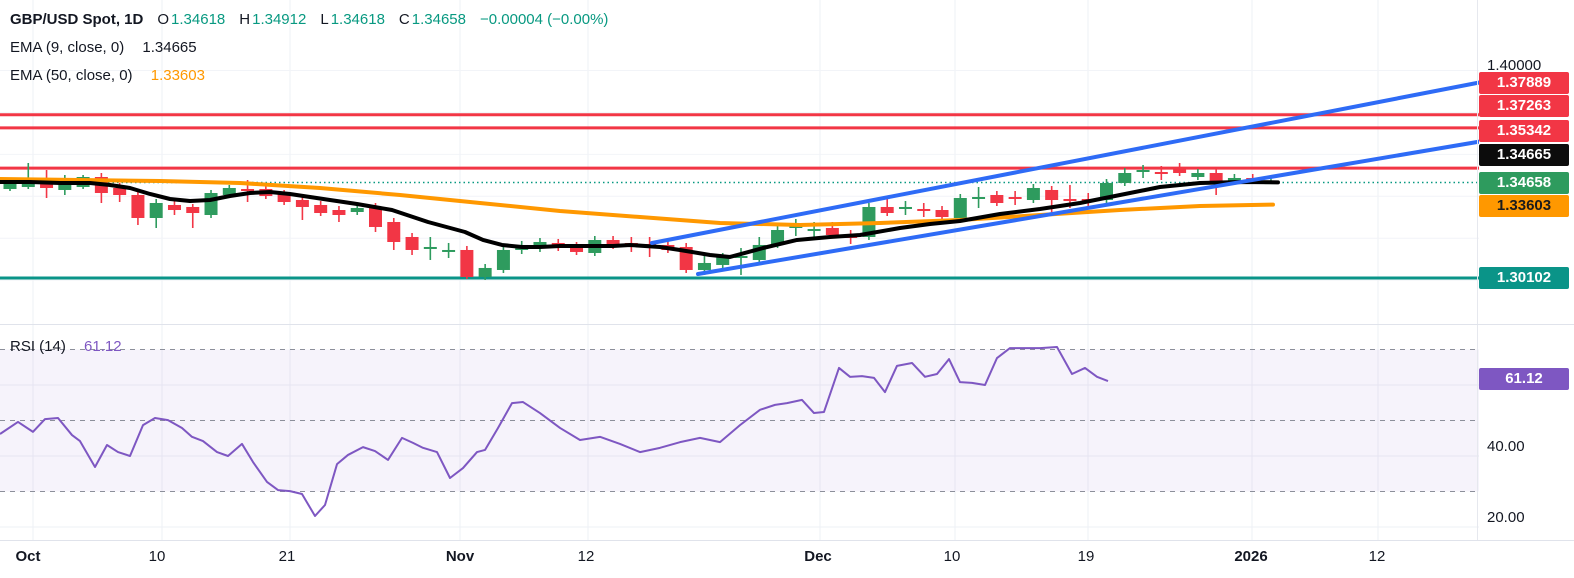  I want to click on symbol-title: GBP/USD Spot, 1D, so click(77, 19).